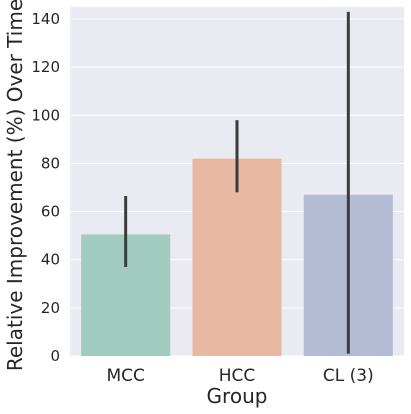  Describe the element at coordinates (125, 376) in the screenshot. I see `x-tick-label: MCC` at that location.